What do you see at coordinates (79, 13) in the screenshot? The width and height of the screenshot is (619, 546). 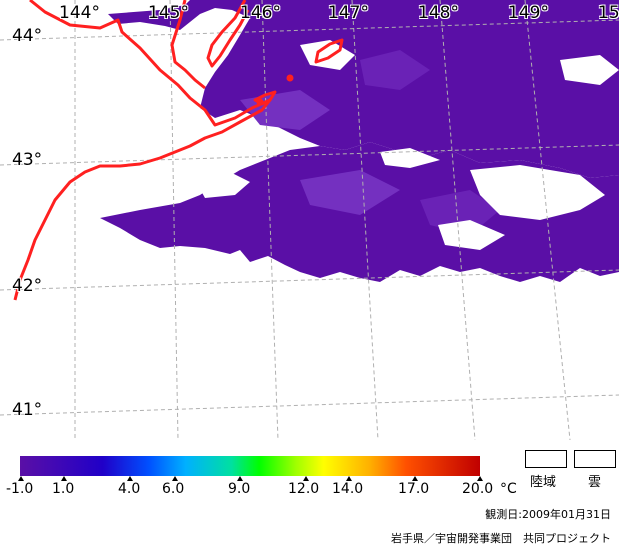 I see `lon-label-144: 144°` at bounding box center [79, 13].